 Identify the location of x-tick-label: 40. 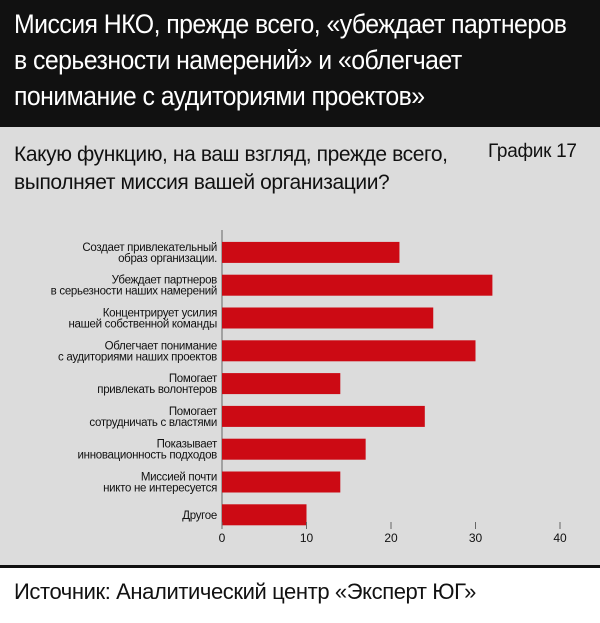
(560, 538).